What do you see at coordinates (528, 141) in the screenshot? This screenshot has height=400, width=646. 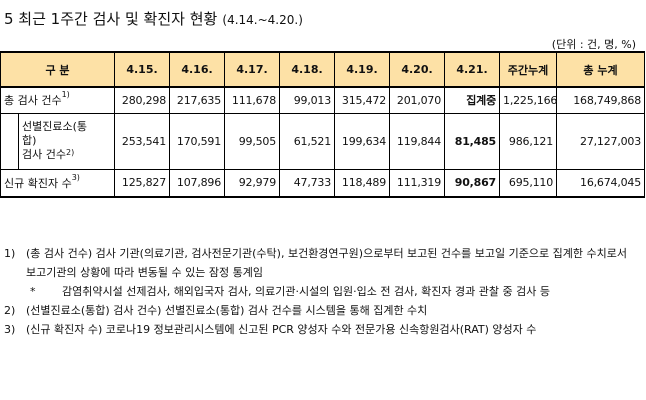 I see `table-cell: 986,121` at bounding box center [528, 141].